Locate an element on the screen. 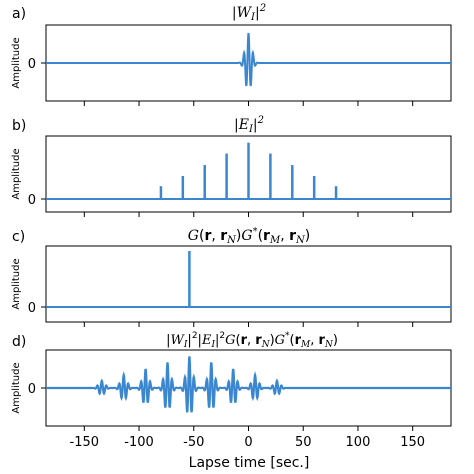 This screenshot has width=474, height=474. panel-b-xticks is located at coordinates (248, 214).